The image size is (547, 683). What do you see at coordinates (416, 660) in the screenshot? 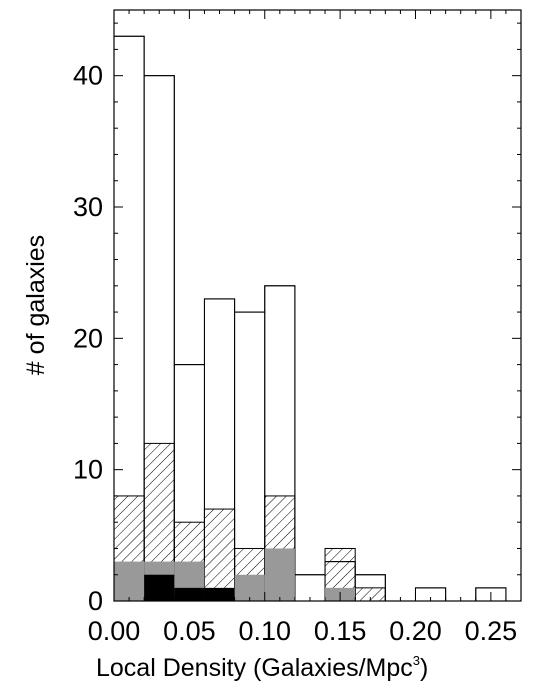
I see `x-axis-title-superscript: 3` at bounding box center [416, 660].